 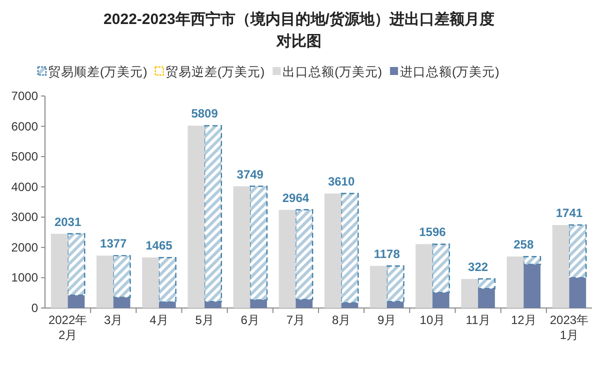 What do you see at coordinates (387, 253) in the screenshot?
I see `data-label: 1178` at bounding box center [387, 253].